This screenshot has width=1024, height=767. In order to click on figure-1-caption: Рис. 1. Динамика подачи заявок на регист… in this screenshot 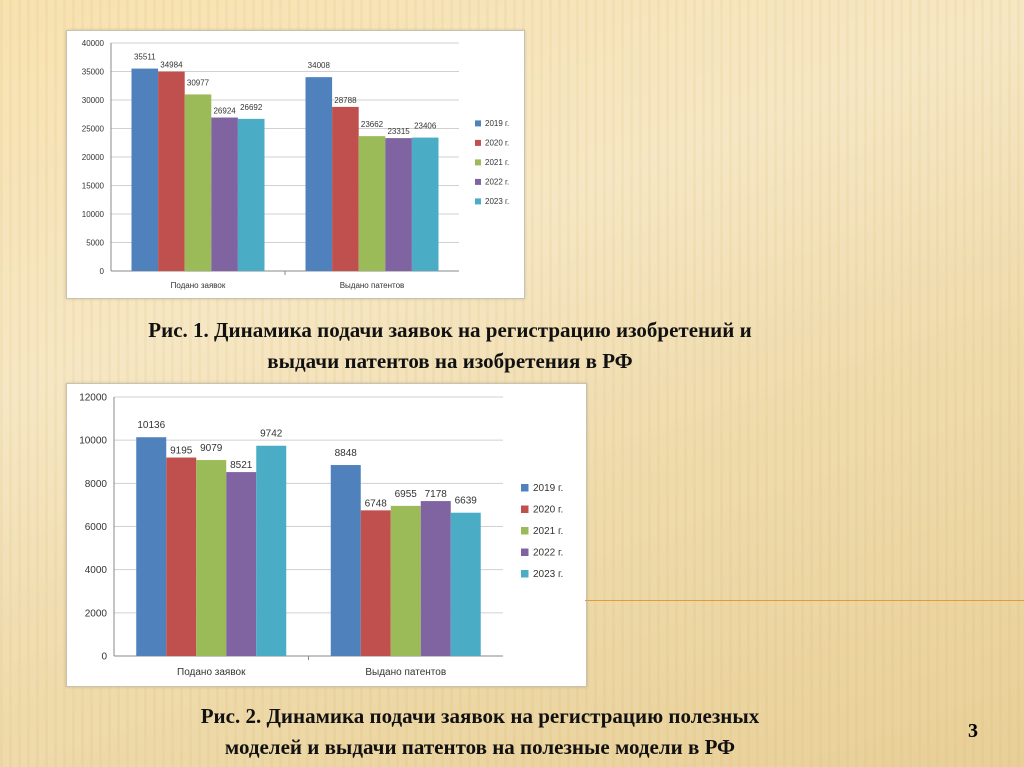, I will do `click(450, 346)`.